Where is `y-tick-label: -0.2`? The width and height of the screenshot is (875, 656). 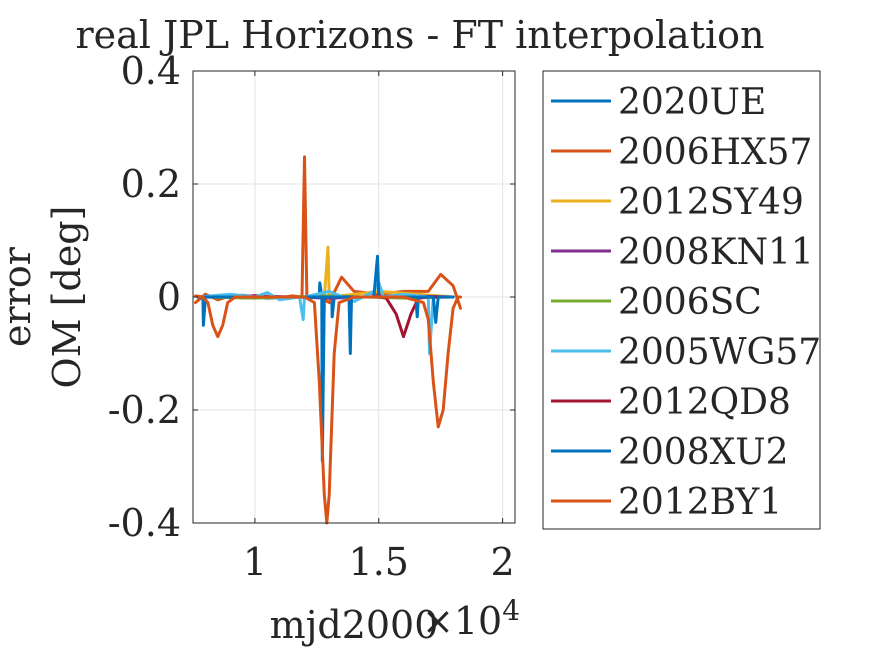
y-tick-label: -0.2 is located at coordinates (144, 410).